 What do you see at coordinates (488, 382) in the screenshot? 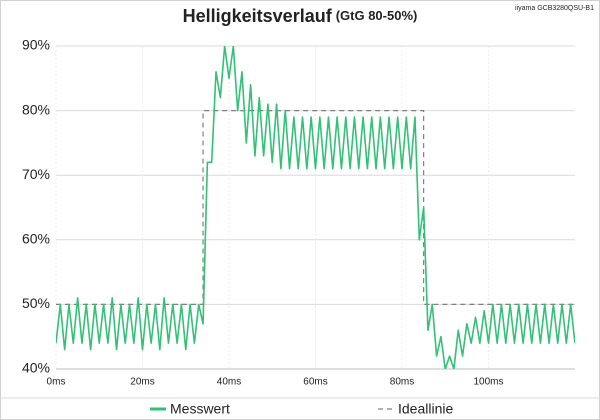
I see `x-tick-label: 100ms` at bounding box center [488, 382].